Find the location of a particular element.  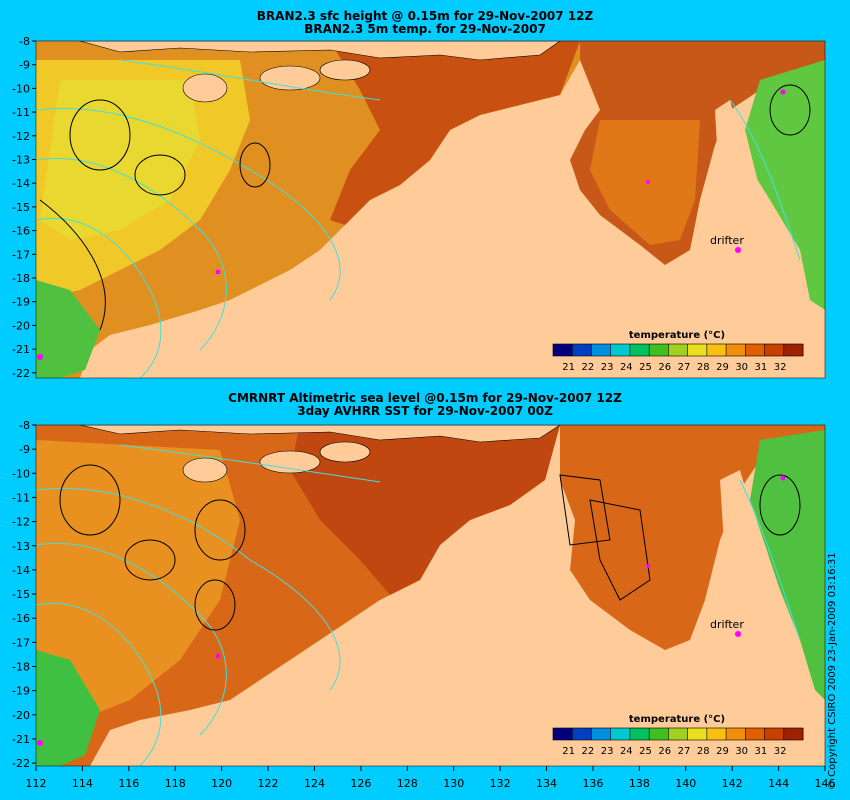

top-y-tick-label: -22 is located at coordinates (21, 373).